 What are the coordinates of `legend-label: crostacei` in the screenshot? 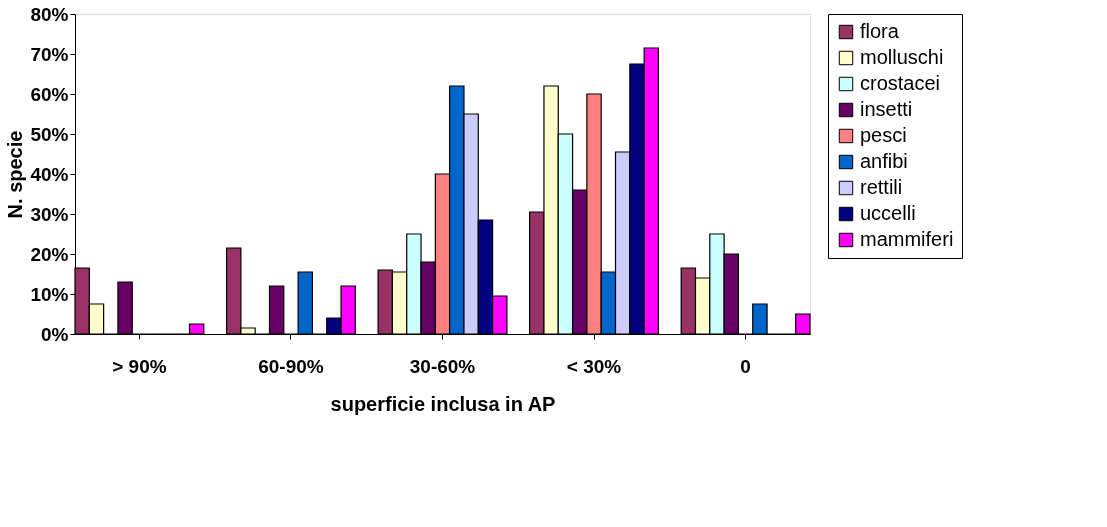 It's located at (900, 83).